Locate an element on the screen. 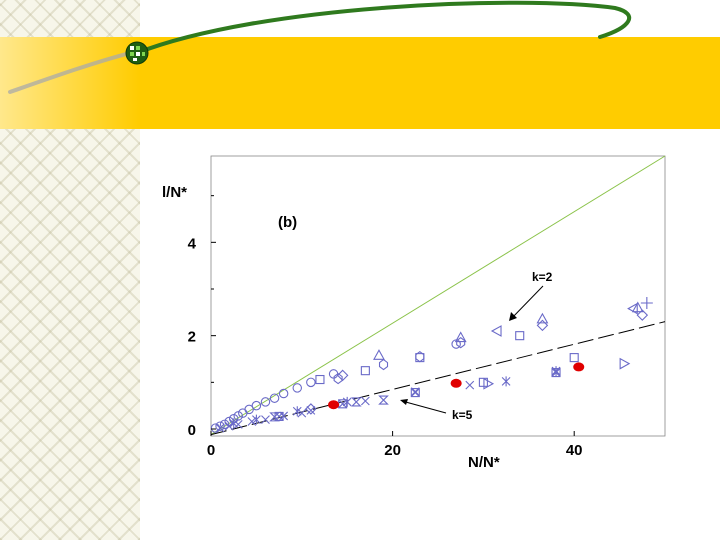 This screenshot has height=540, width=720. globe-bullet-icon is located at coordinates (137, 53).